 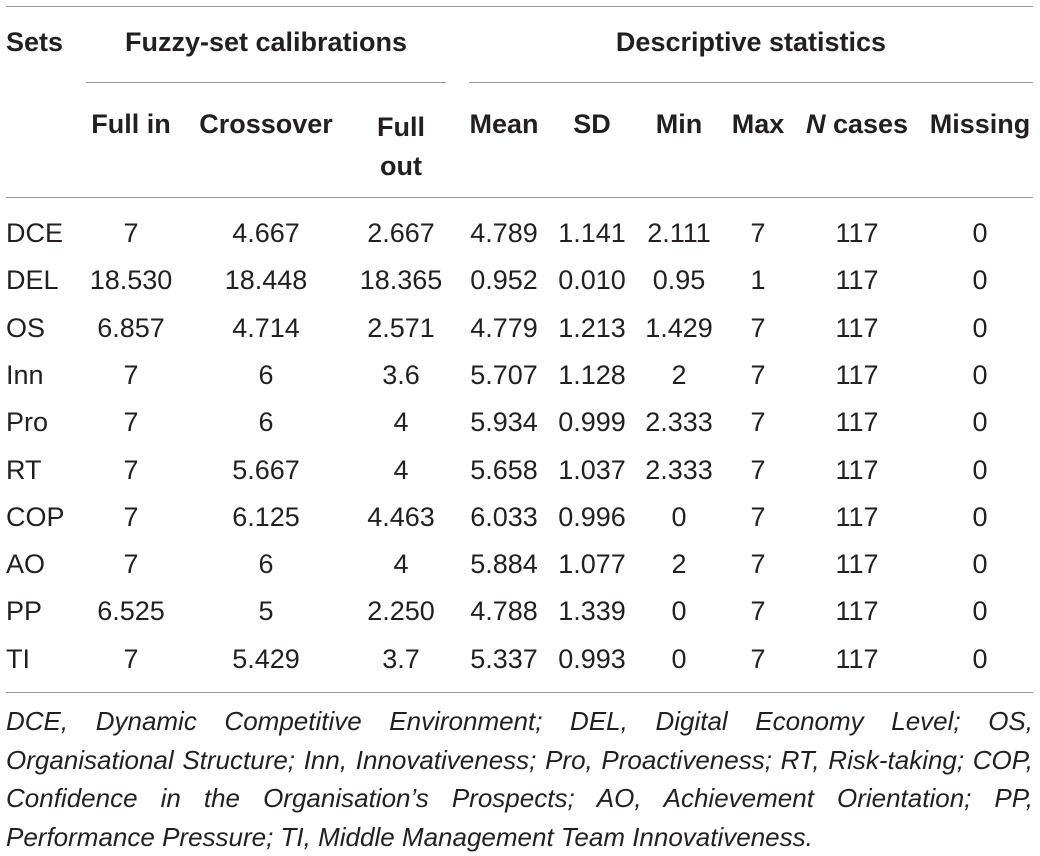 What do you see at coordinates (32, 280) in the screenshot?
I see `cell-set-name: DEL` at bounding box center [32, 280].